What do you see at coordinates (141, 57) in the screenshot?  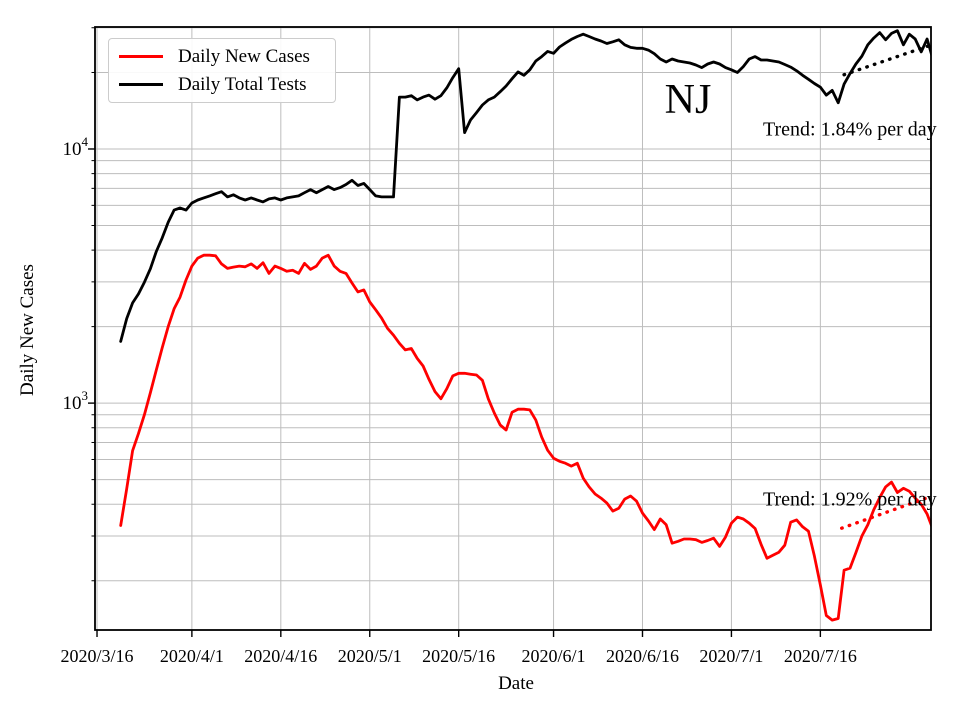 I see `red-line-swatch-icon` at bounding box center [141, 57].